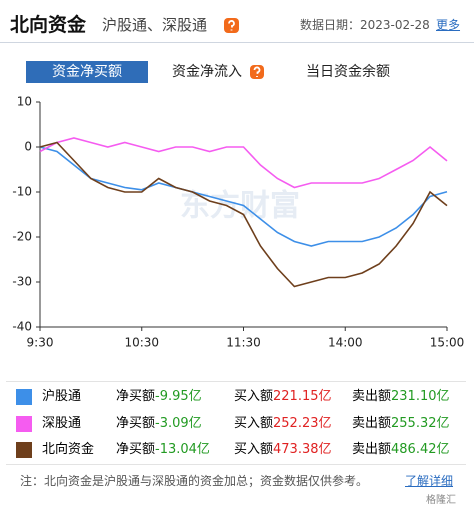  Describe the element at coordinates (207, 72) in the screenshot. I see `tab: 资金净流入` at that location.